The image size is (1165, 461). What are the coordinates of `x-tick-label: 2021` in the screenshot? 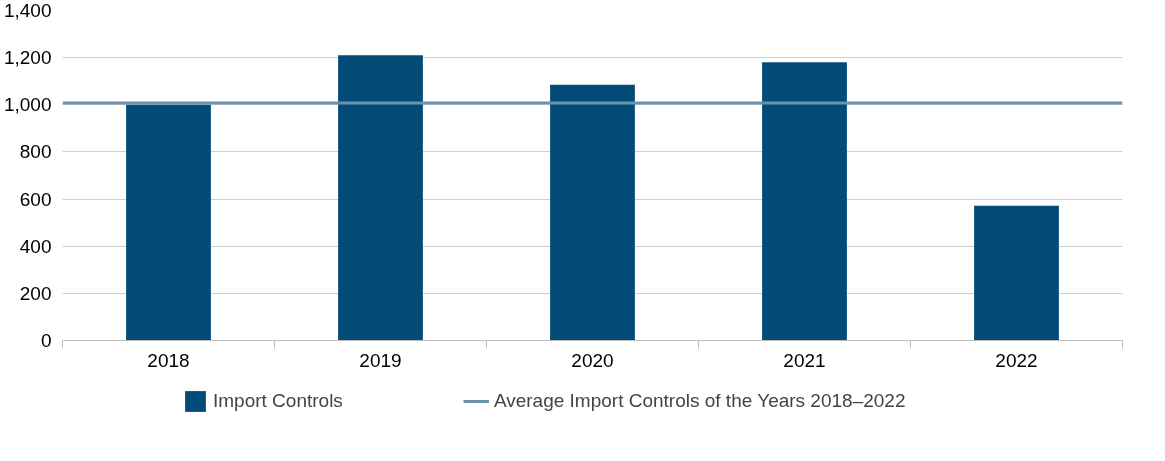 It's located at (804, 360).